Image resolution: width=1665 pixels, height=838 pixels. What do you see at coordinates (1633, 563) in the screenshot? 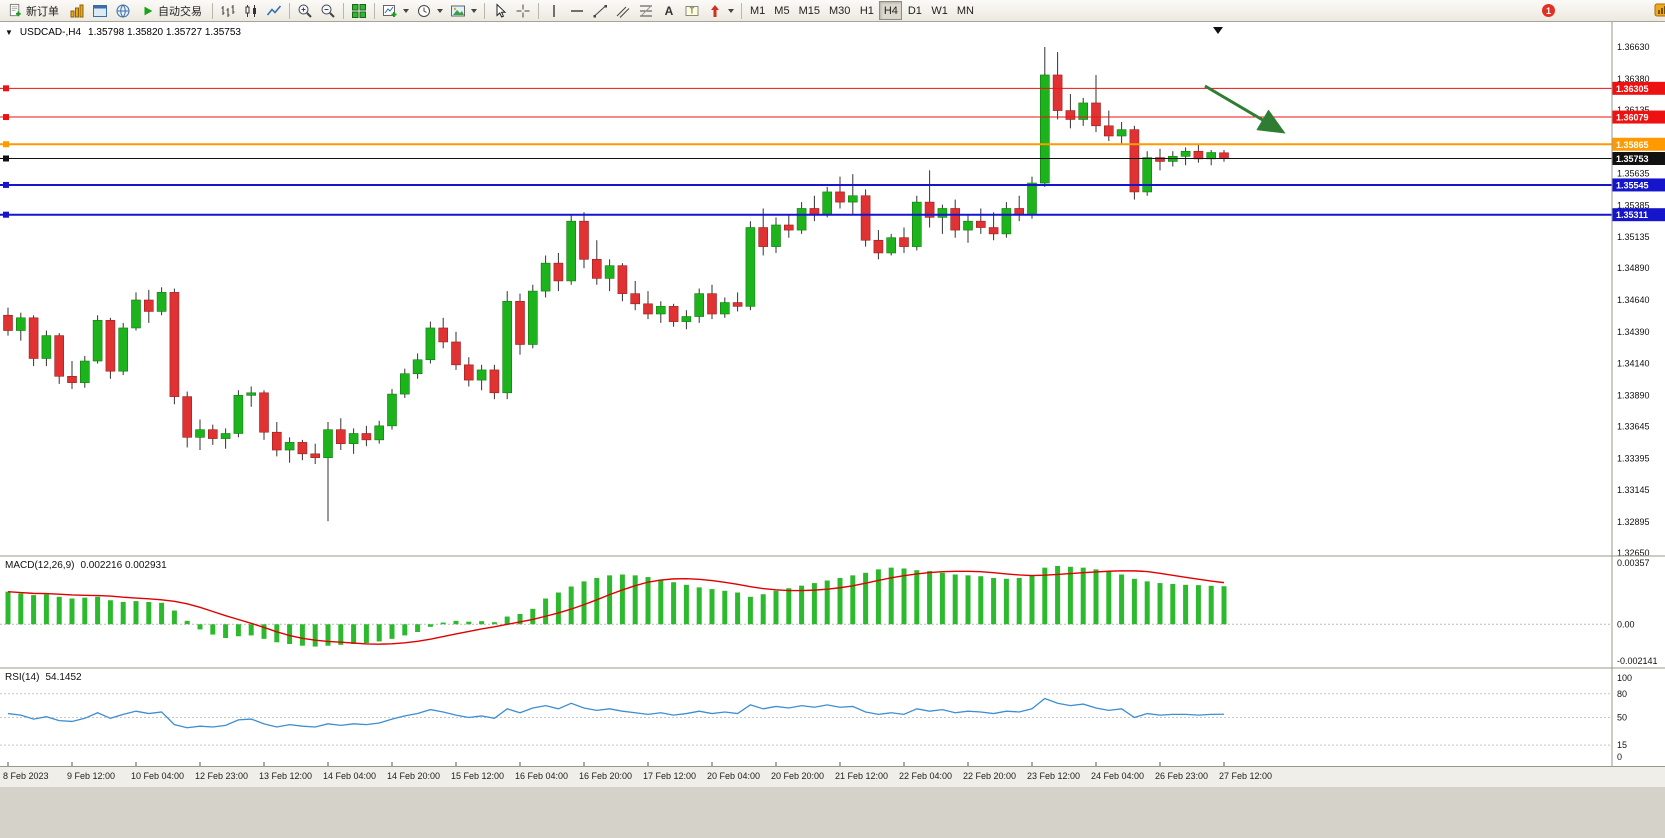
I see `svg-text: 0.00357` at bounding box center [1633, 563].